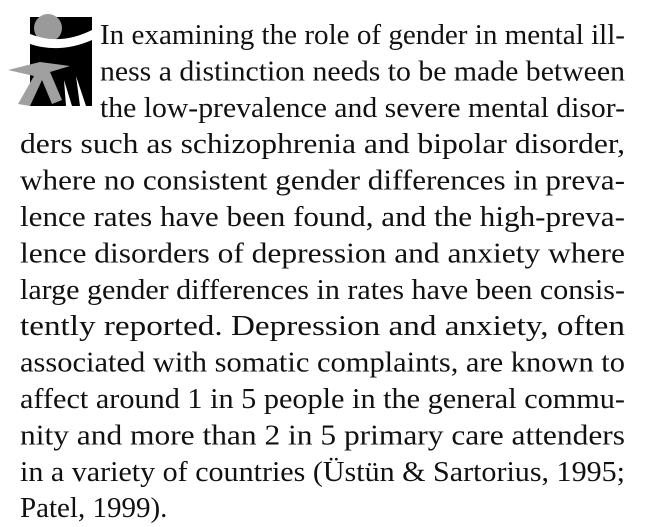  I want to click on logo-stripe, so click(61, 39).